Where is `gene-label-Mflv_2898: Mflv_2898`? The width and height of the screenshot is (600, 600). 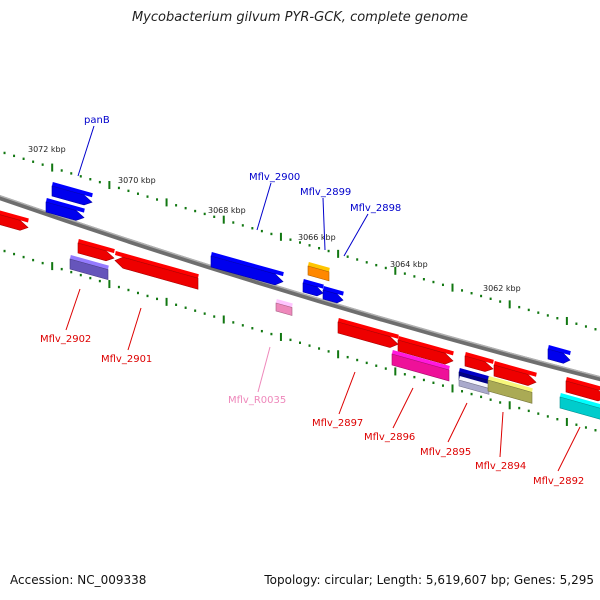
gene-label-Mflv_2898: Mflv_2898 is located at coordinates (375, 208).